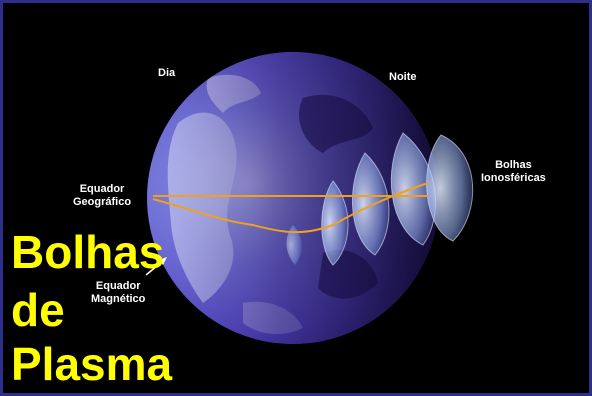 This screenshot has width=592, height=396. I want to click on title-line-2: de, so click(38, 310).